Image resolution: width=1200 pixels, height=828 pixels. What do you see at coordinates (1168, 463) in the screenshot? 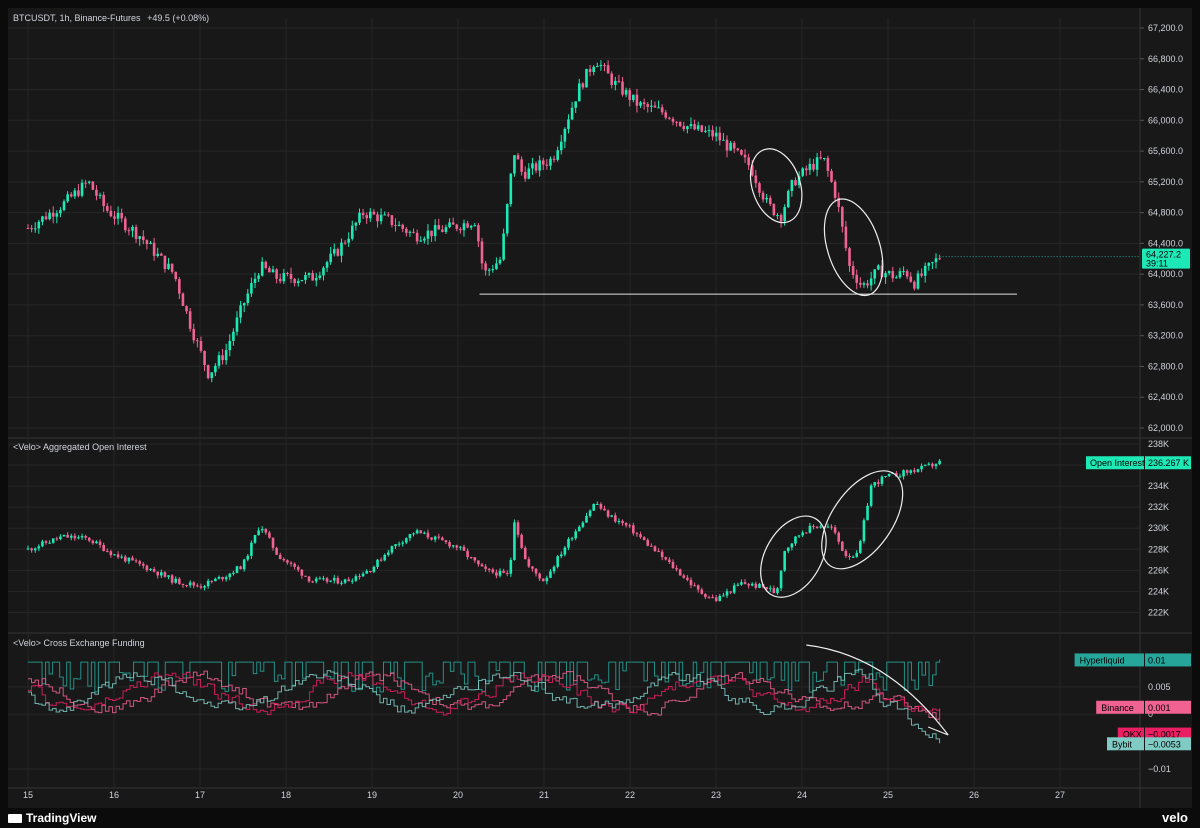
I see `oi-value-text: 236.267 K` at bounding box center [1168, 463].